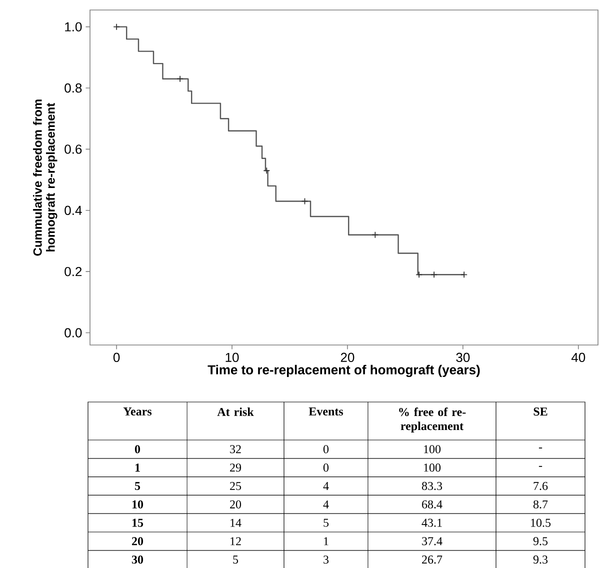  What do you see at coordinates (541, 412) in the screenshot?
I see `text: SE` at bounding box center [541, 412].